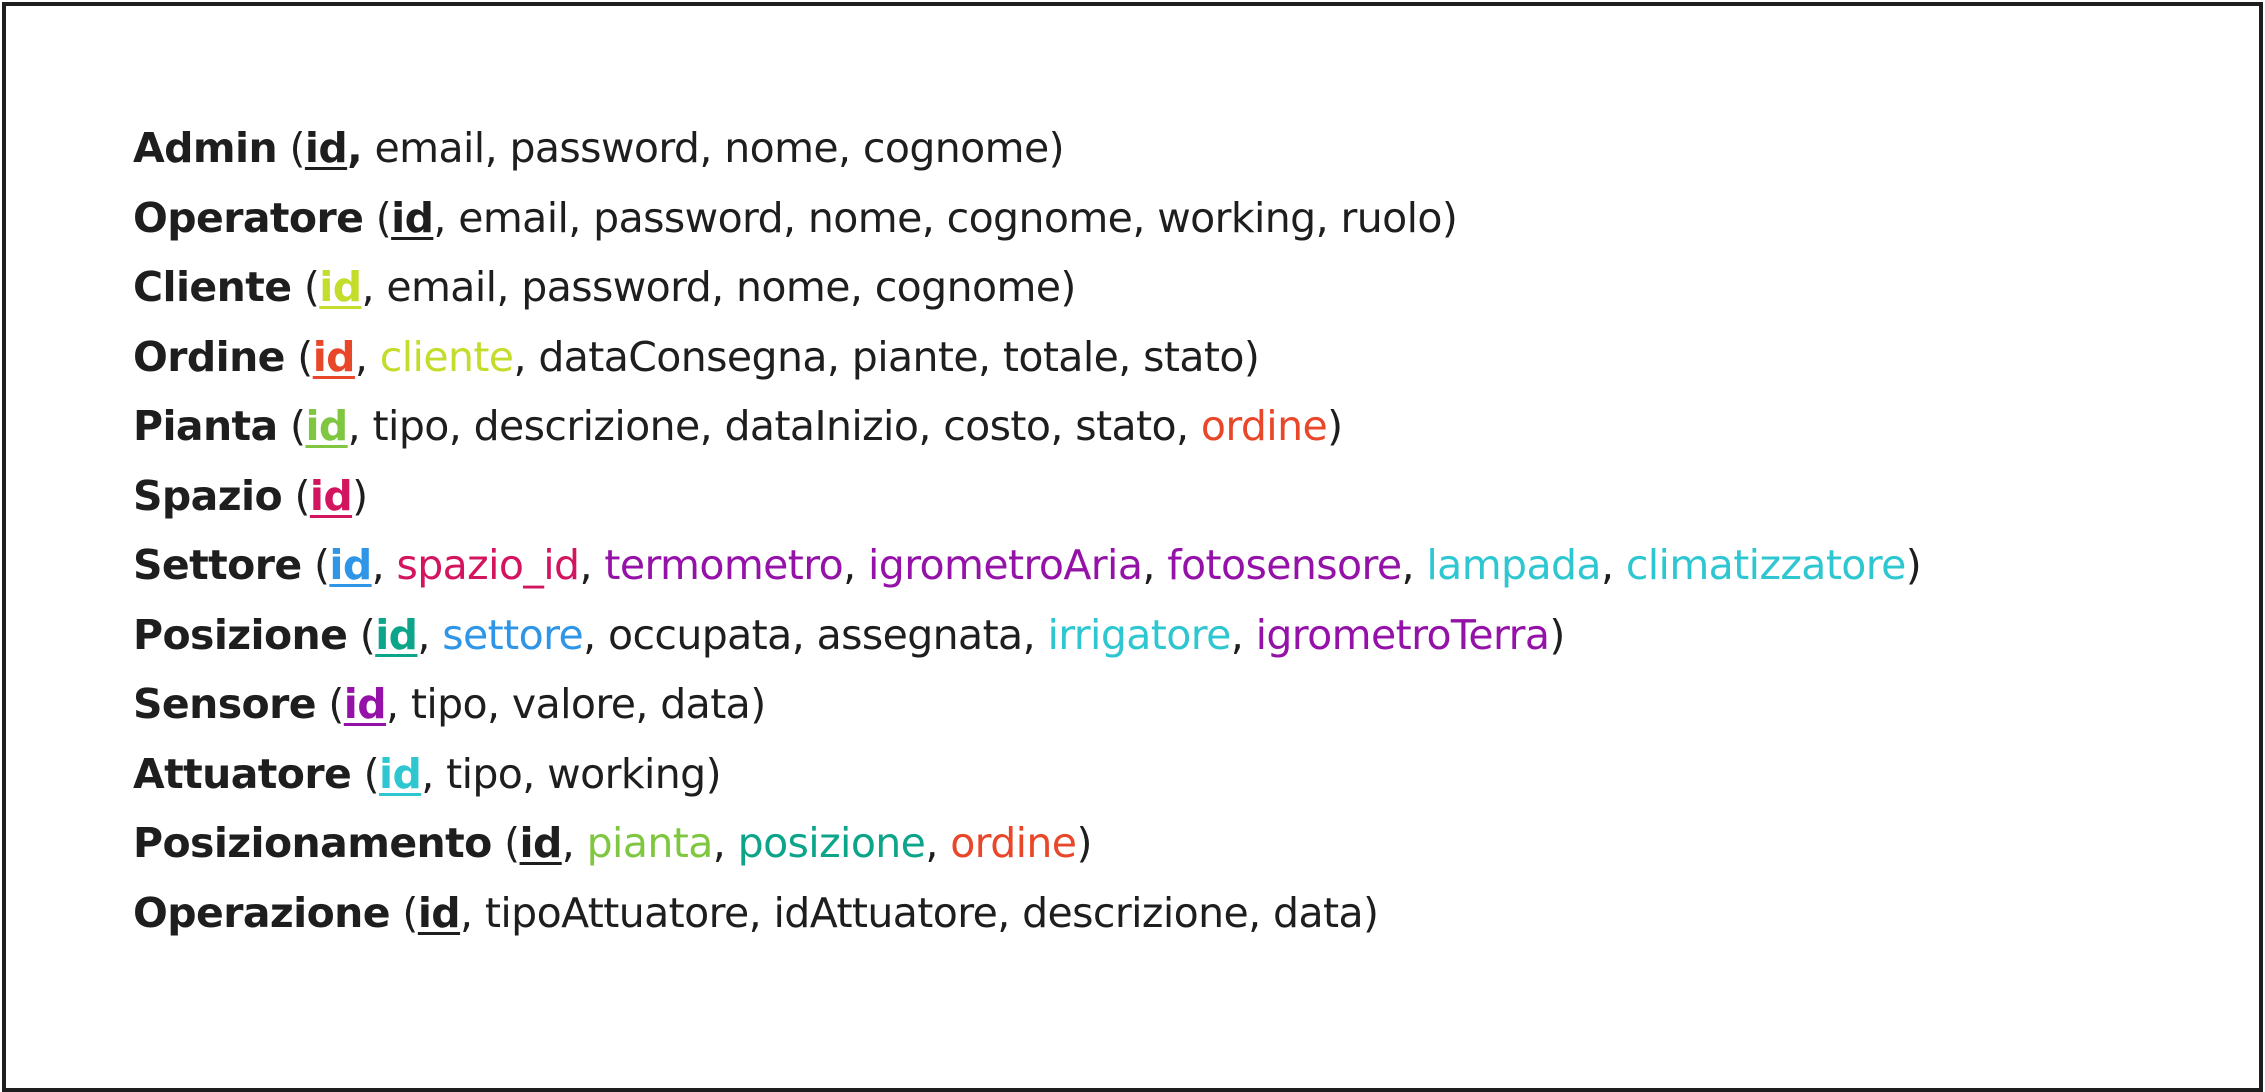 The width and height of the screenshot is (2265, 1092). Describe the element at coordinates (1005, 565) in the screenshot. I see `foreign-key-field: igrometroAria` at that location.